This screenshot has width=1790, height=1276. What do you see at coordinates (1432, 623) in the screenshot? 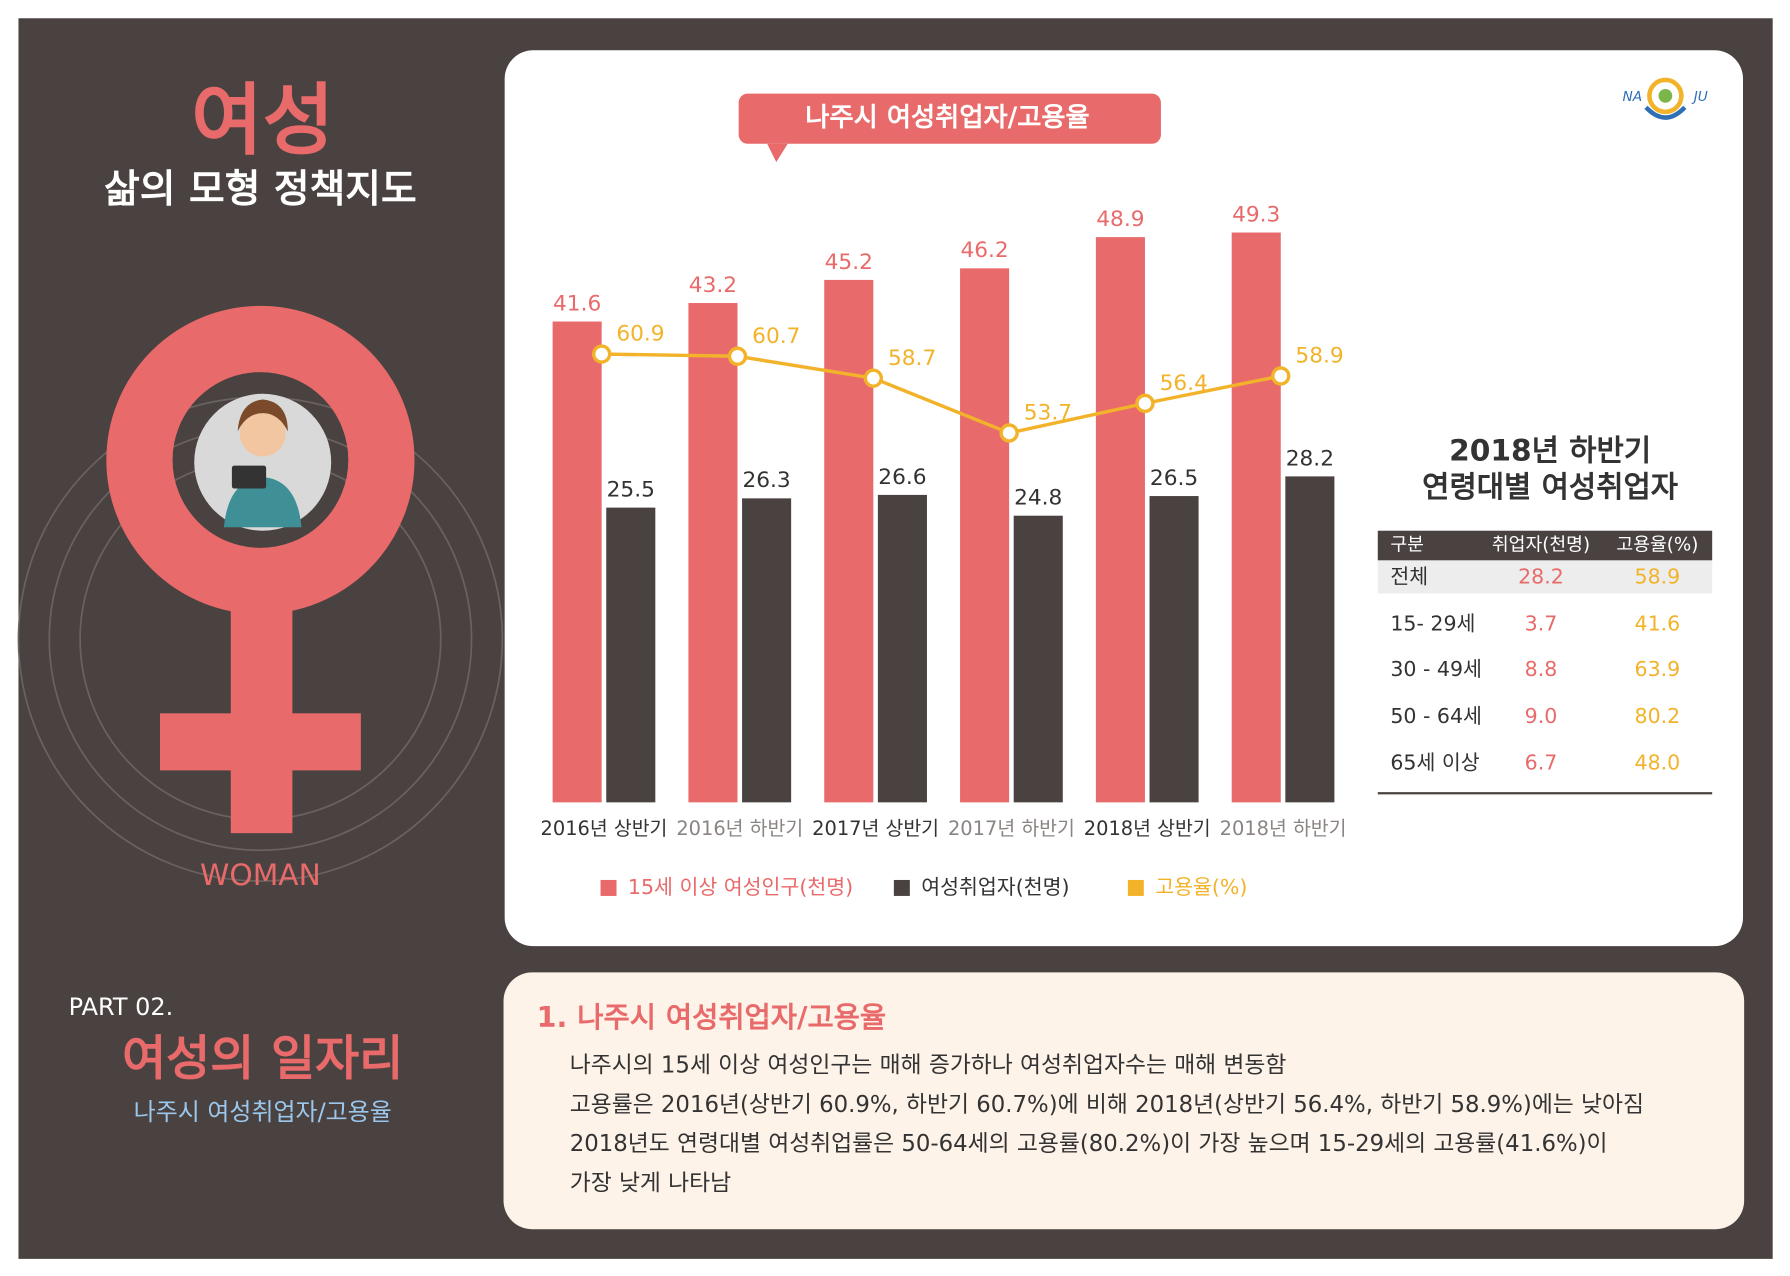
I see `table-cell: 15- 29세` at bounding box center [1432, 623].